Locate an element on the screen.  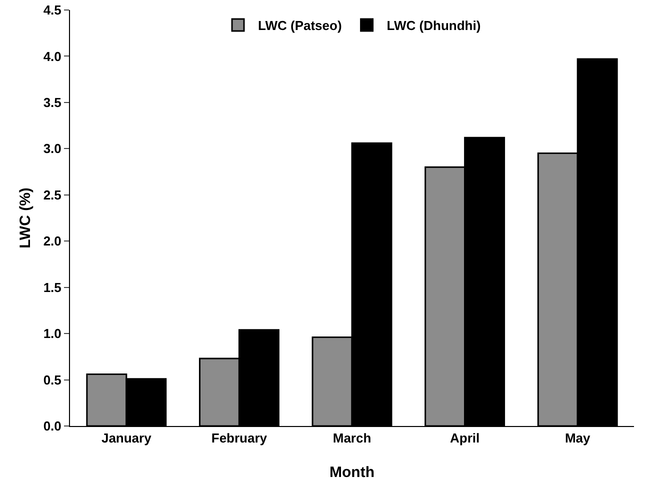
x-tick-label: May is located at coordinates (578, 438).